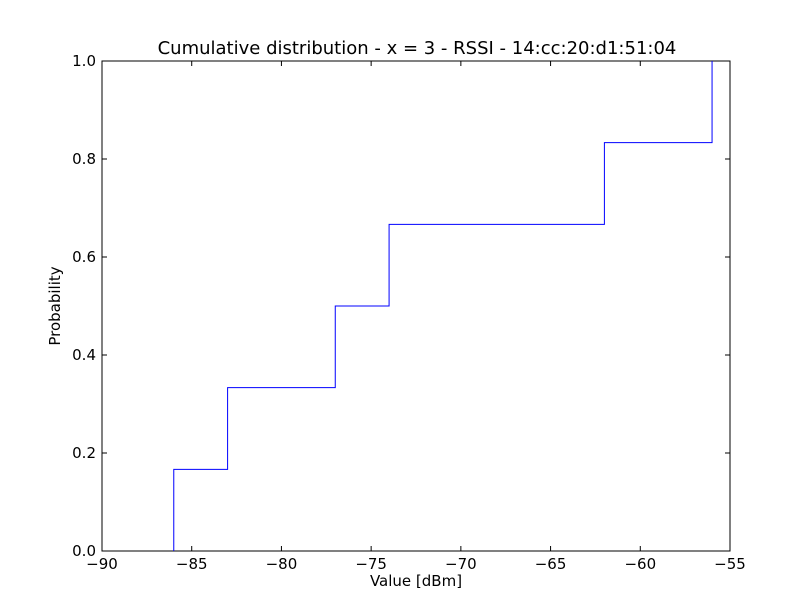 This screenshot has height=612, width=812. What do you see at coordinates (371, 564) in the screenshot?
I see `x-tick-label: −75` at bounding box center [371, 564].